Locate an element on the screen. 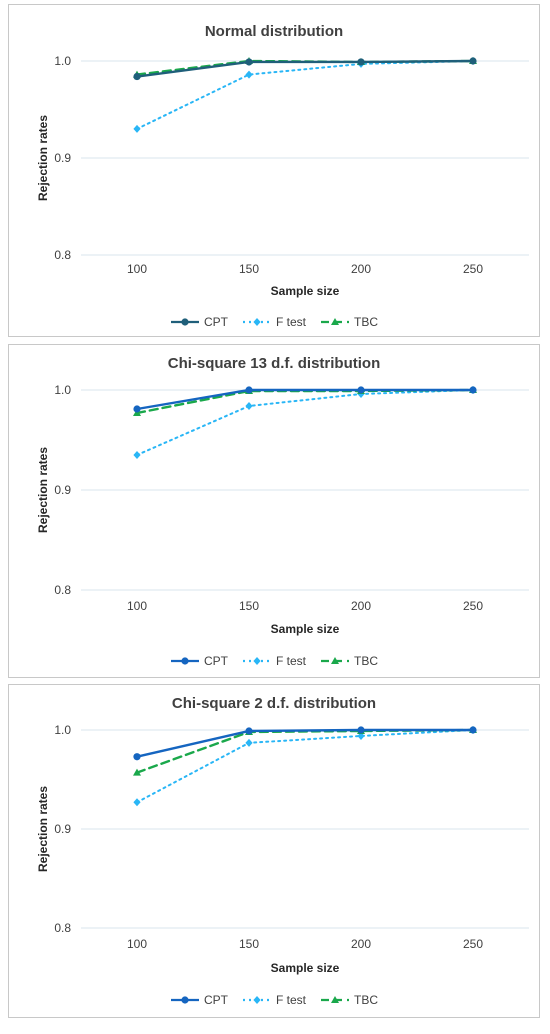 The width and height of the screenshot is (550, 1034). chart-title: Chi-square 13 d.f. distribution is located at coordinates (274, 363).